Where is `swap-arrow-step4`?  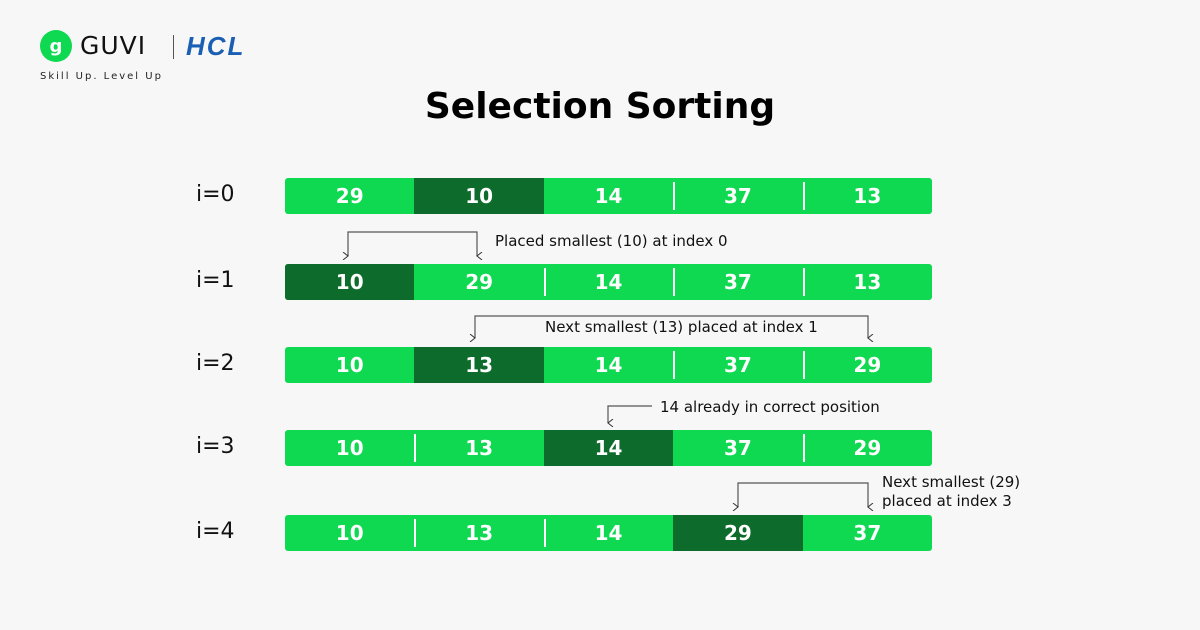 swap-arrow-step4 is located at coordinates (803, 494).